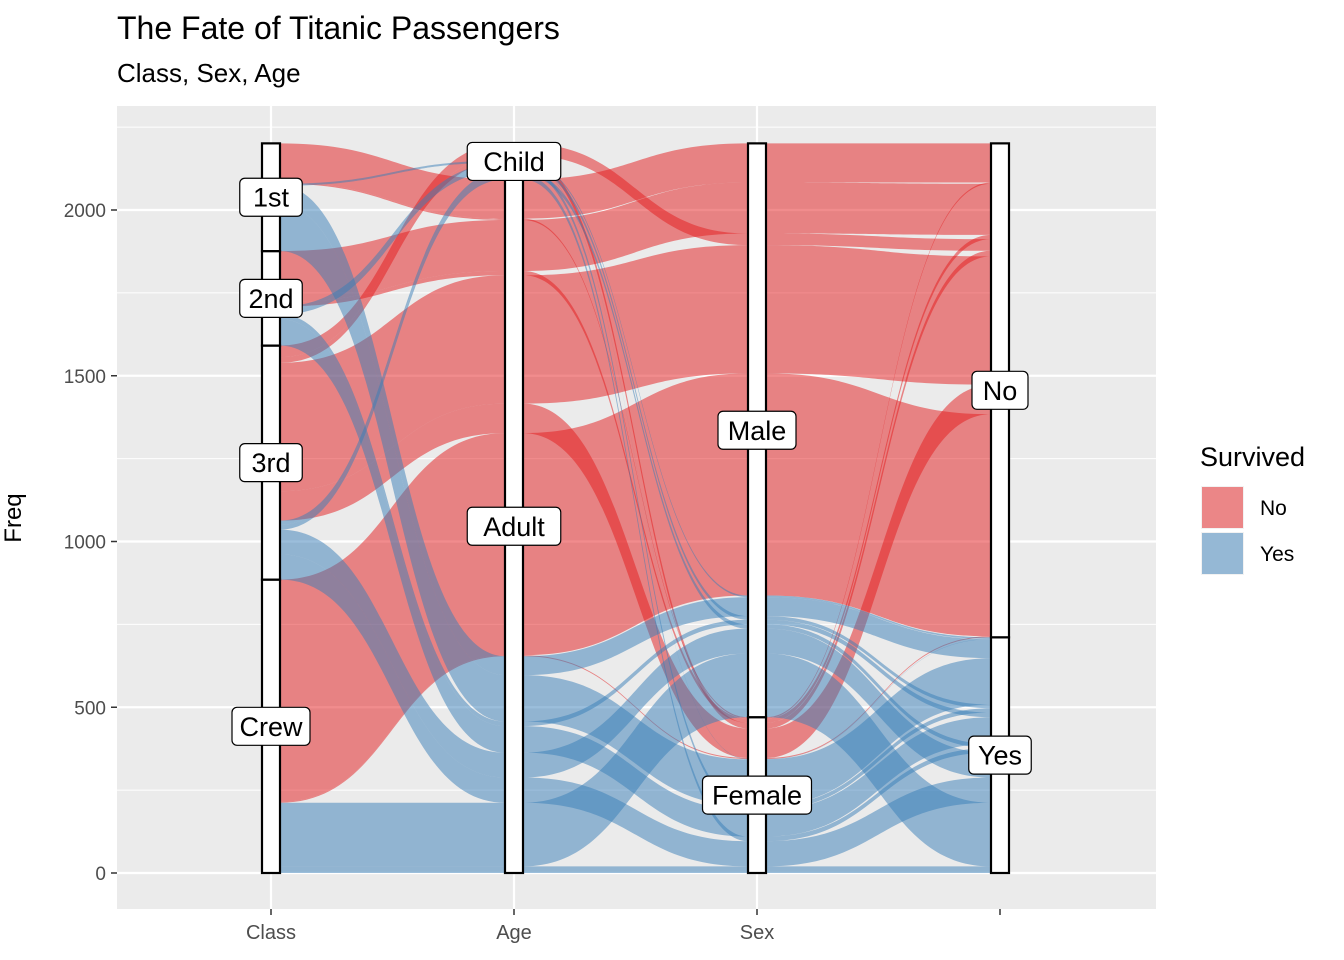 The height and width of the screenshot is (960, 1344). What do you see at coordinates (90, 708) in the screenshot?
I see `y-tick-label: 500` at bounding box center [90, 708].